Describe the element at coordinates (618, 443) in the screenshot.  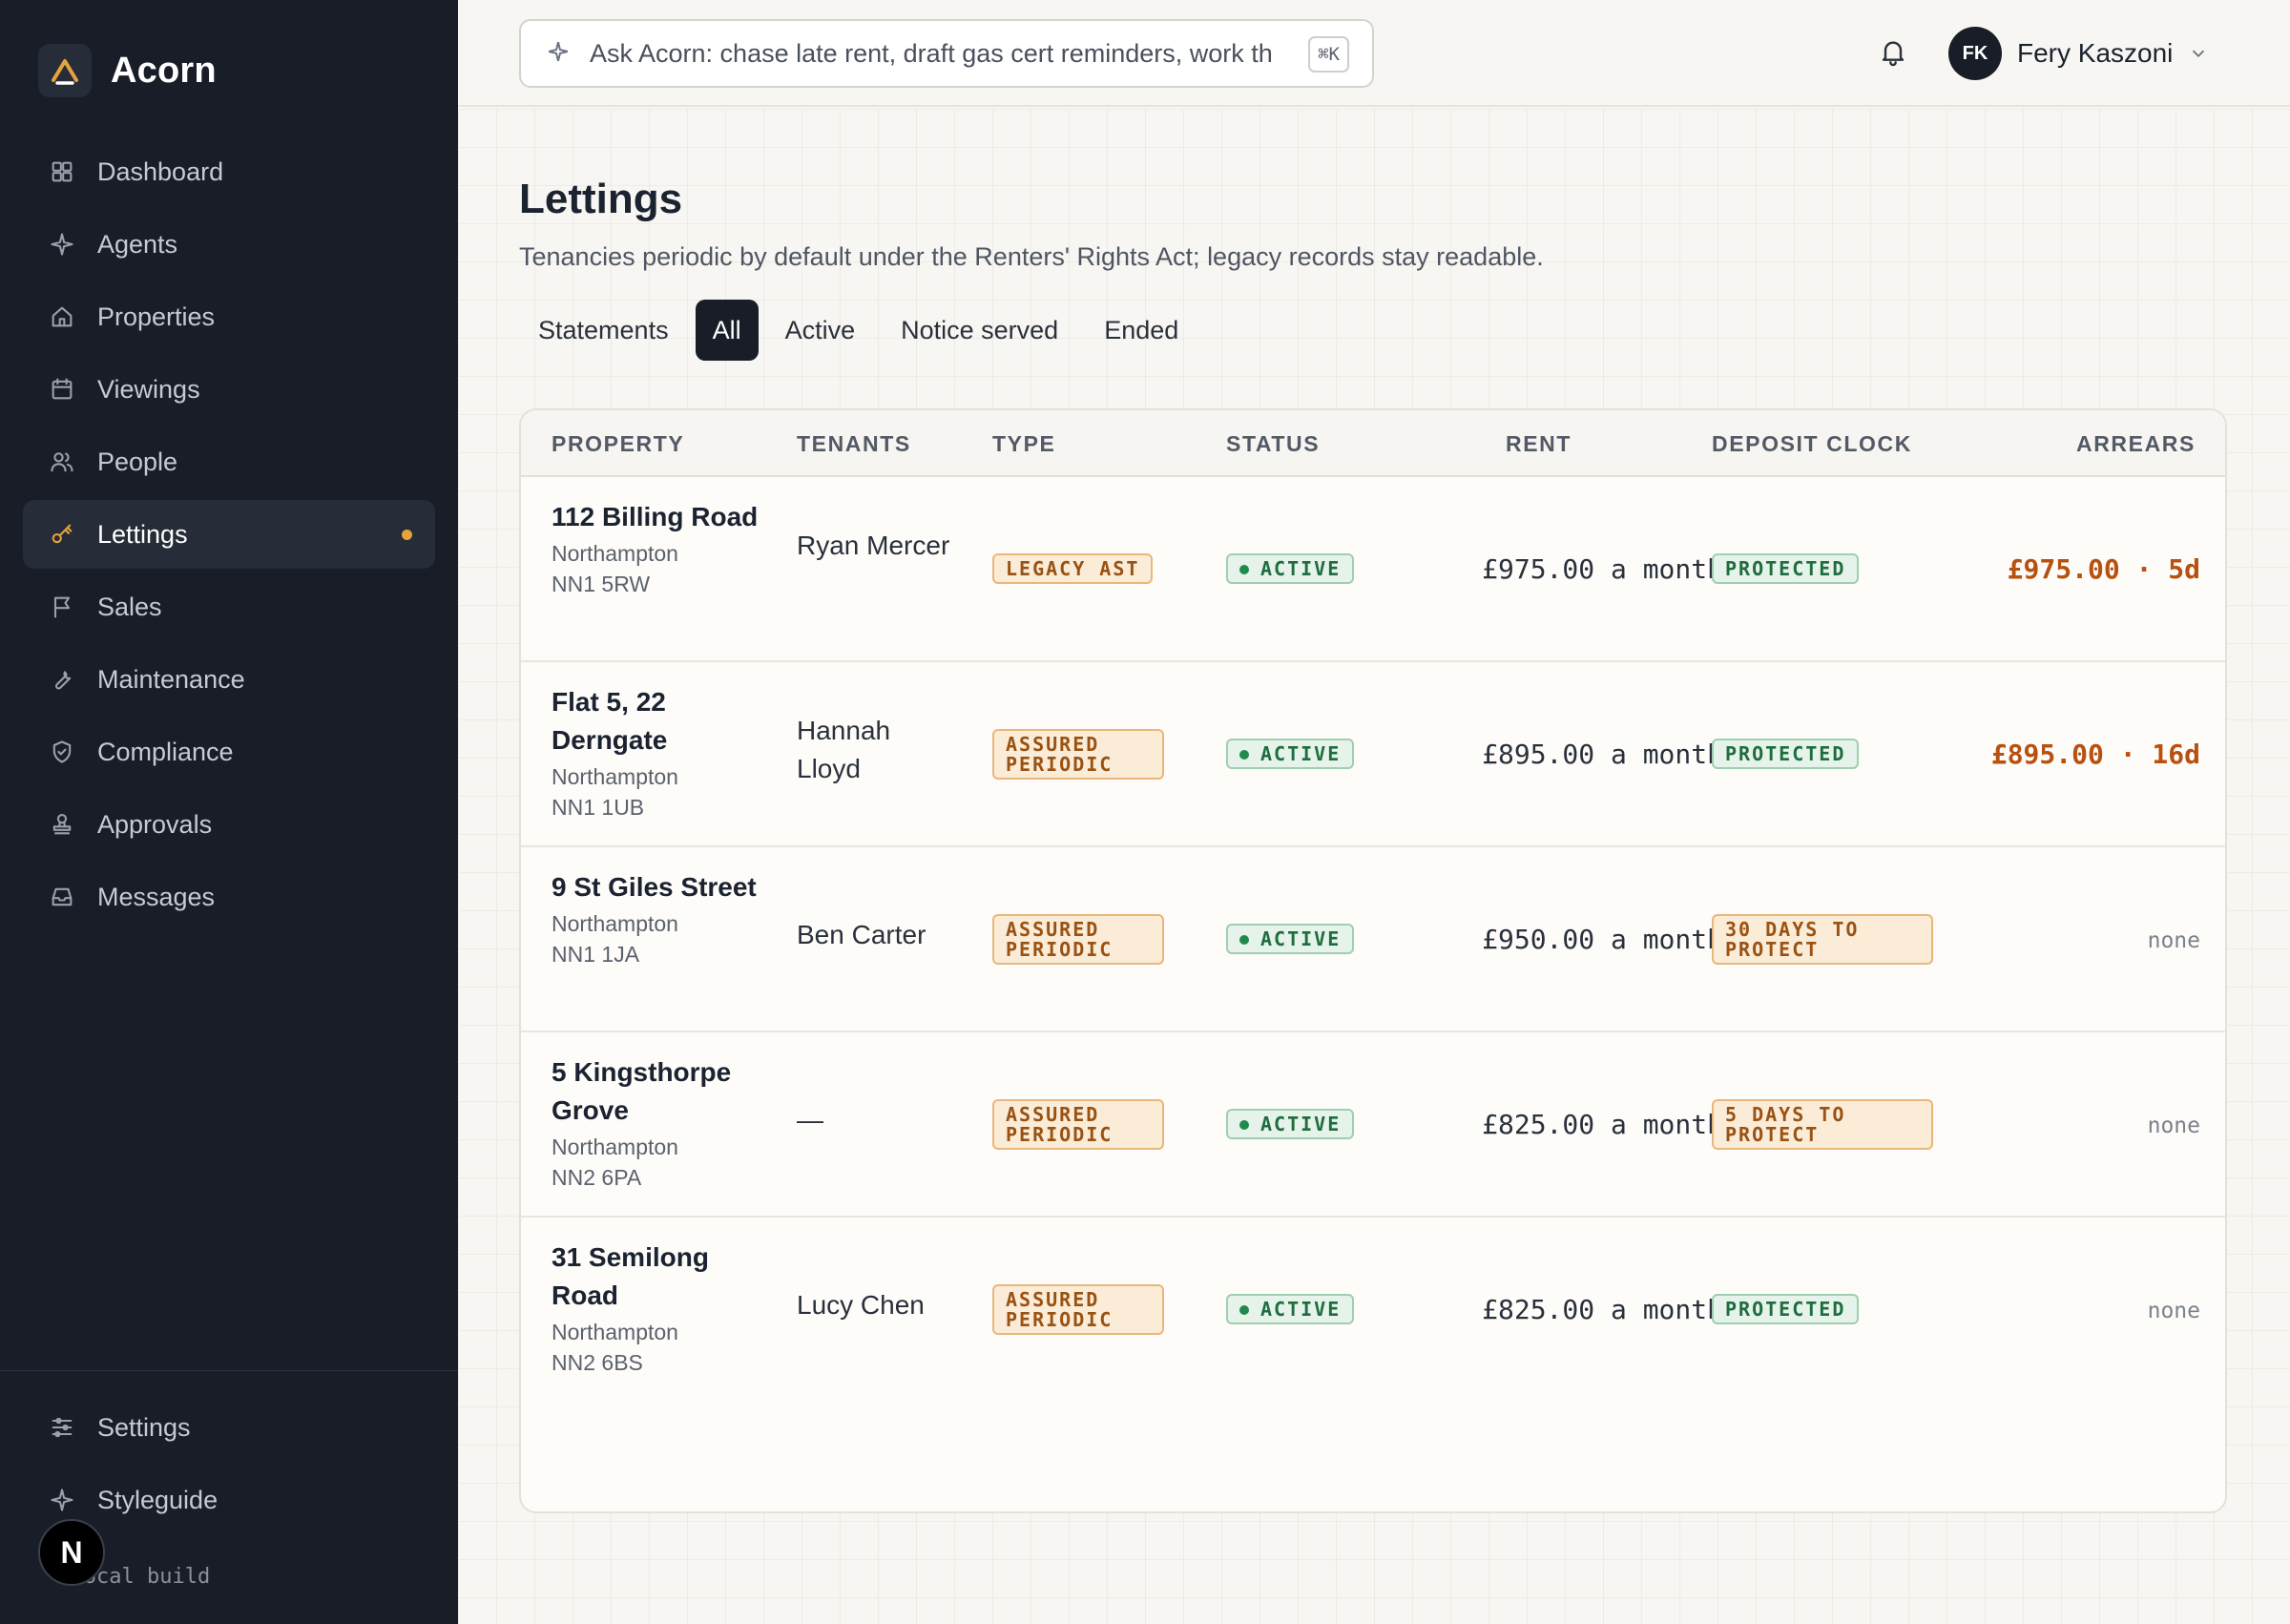
I see `col-property: PROPERTY` at that location.